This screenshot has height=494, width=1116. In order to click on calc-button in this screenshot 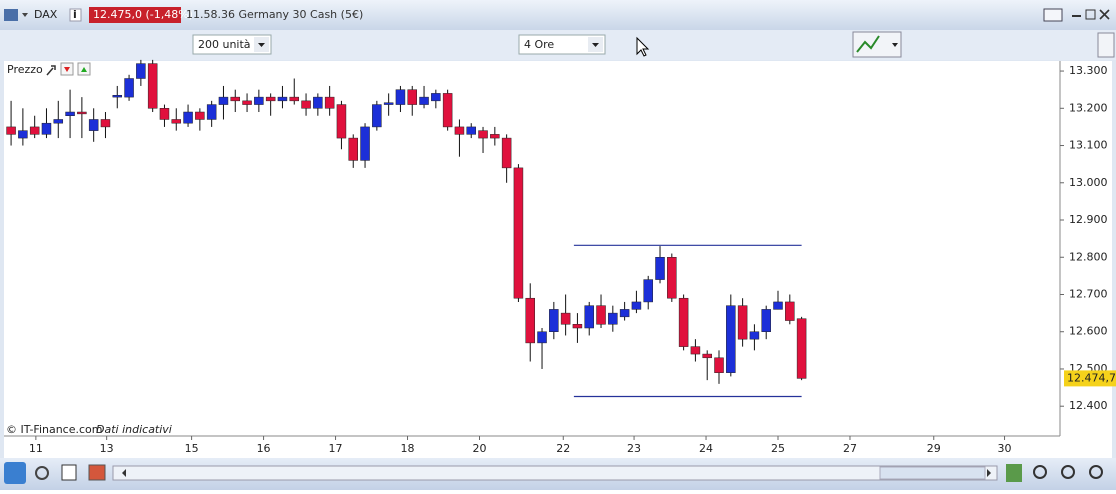, I will do `click(1014, 473)`.